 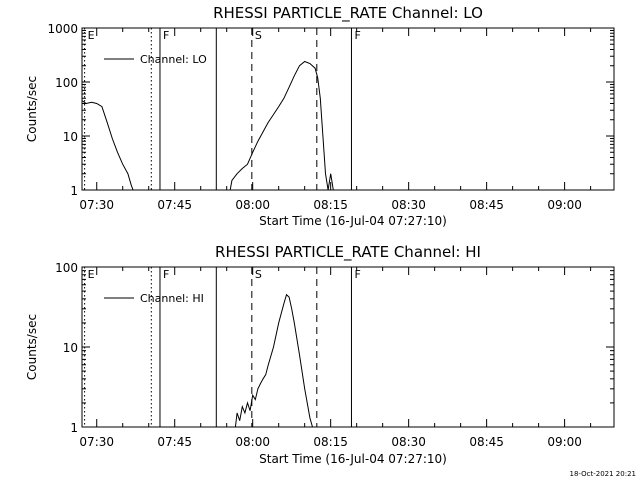 I want to click on chart-0-xtick-label: 07:30, so click(x=96, y=205).